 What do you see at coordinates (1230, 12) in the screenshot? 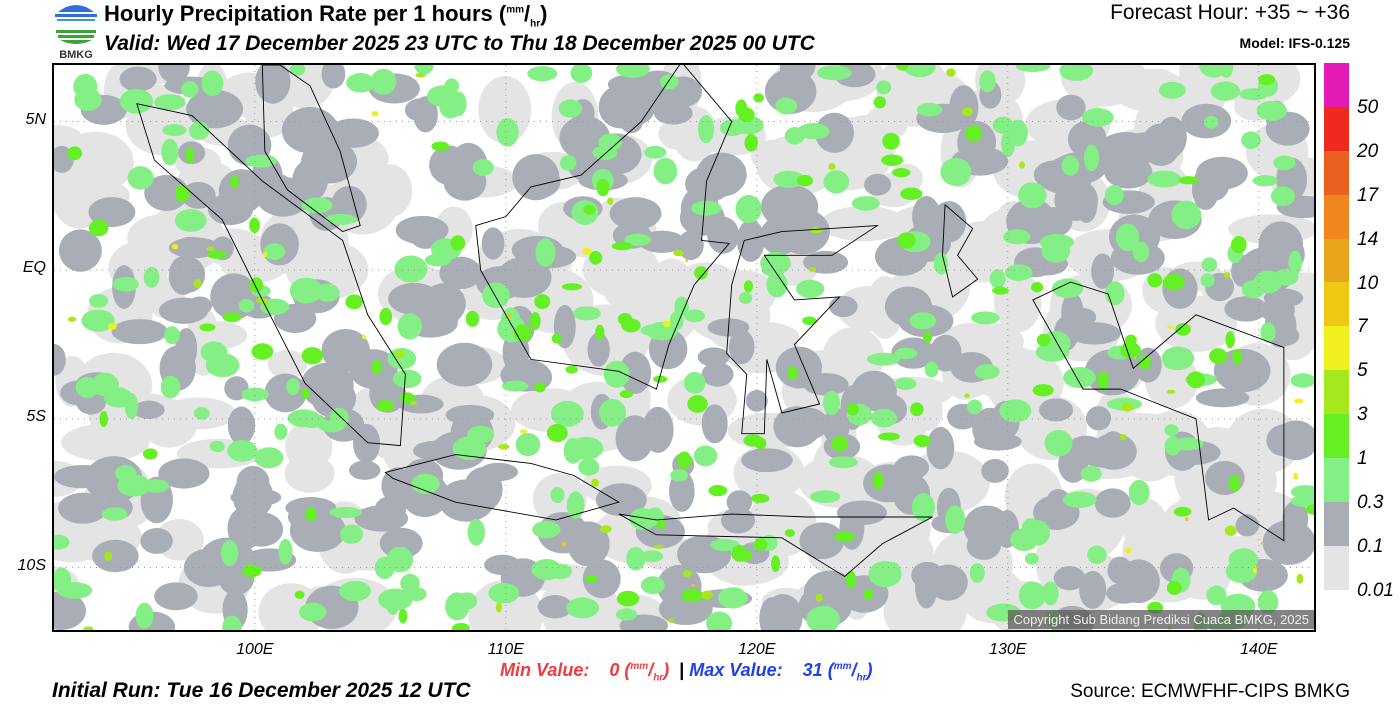
I see `forecast-hour: Forecast Hour: +35 ~ +36` at bounding box center [1230, 12].